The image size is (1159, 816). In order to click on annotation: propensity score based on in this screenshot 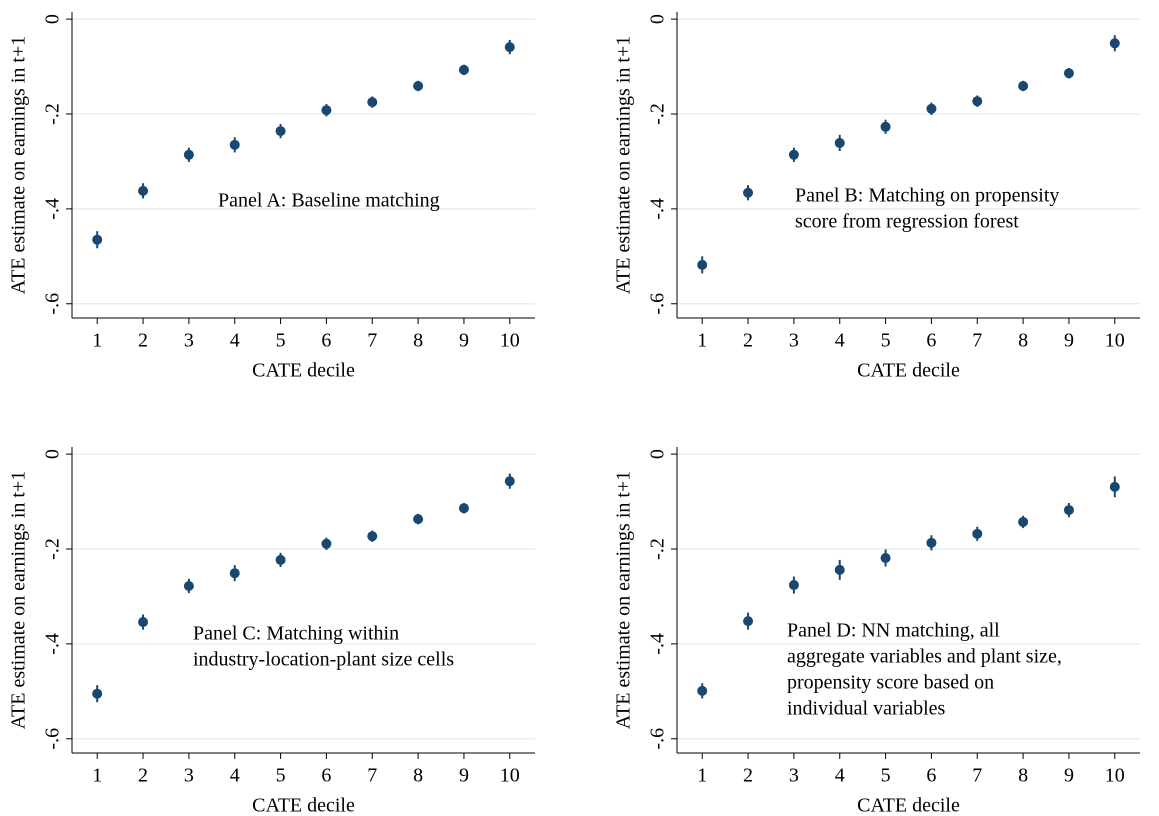, I will do `click(890, 683)`.